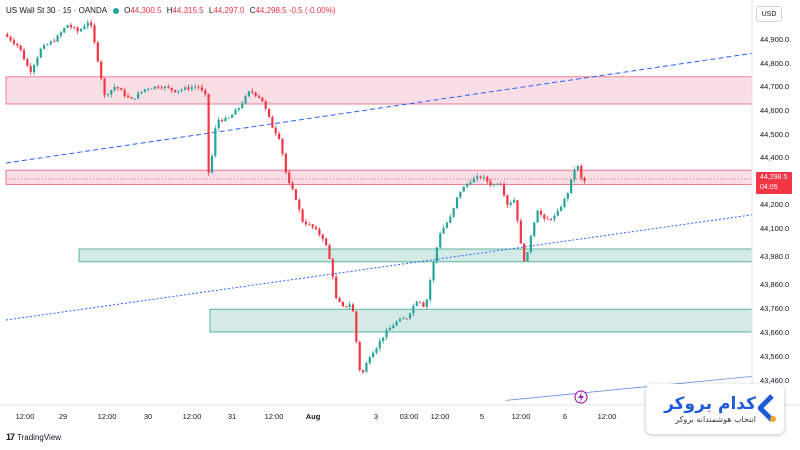 Image resolution: width=800 pixels, height=450 pixels. What do you see at coordinates (769, 14) in the screenshot?
I see `currency-button: USD` at bounding box center [769, 14].